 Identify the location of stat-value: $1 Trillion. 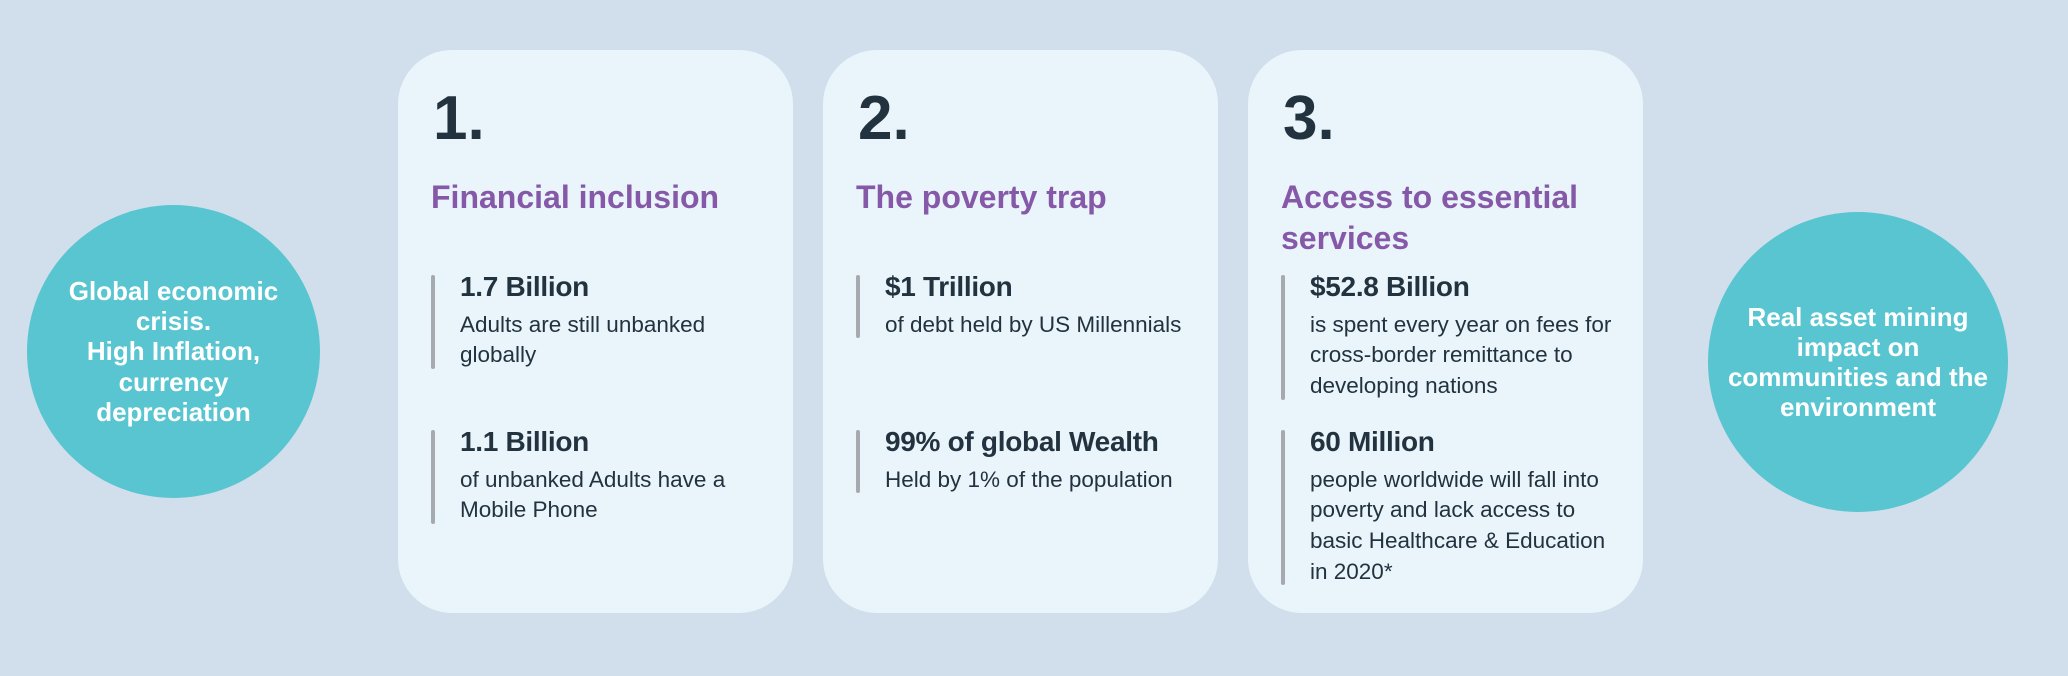
(949, 286).